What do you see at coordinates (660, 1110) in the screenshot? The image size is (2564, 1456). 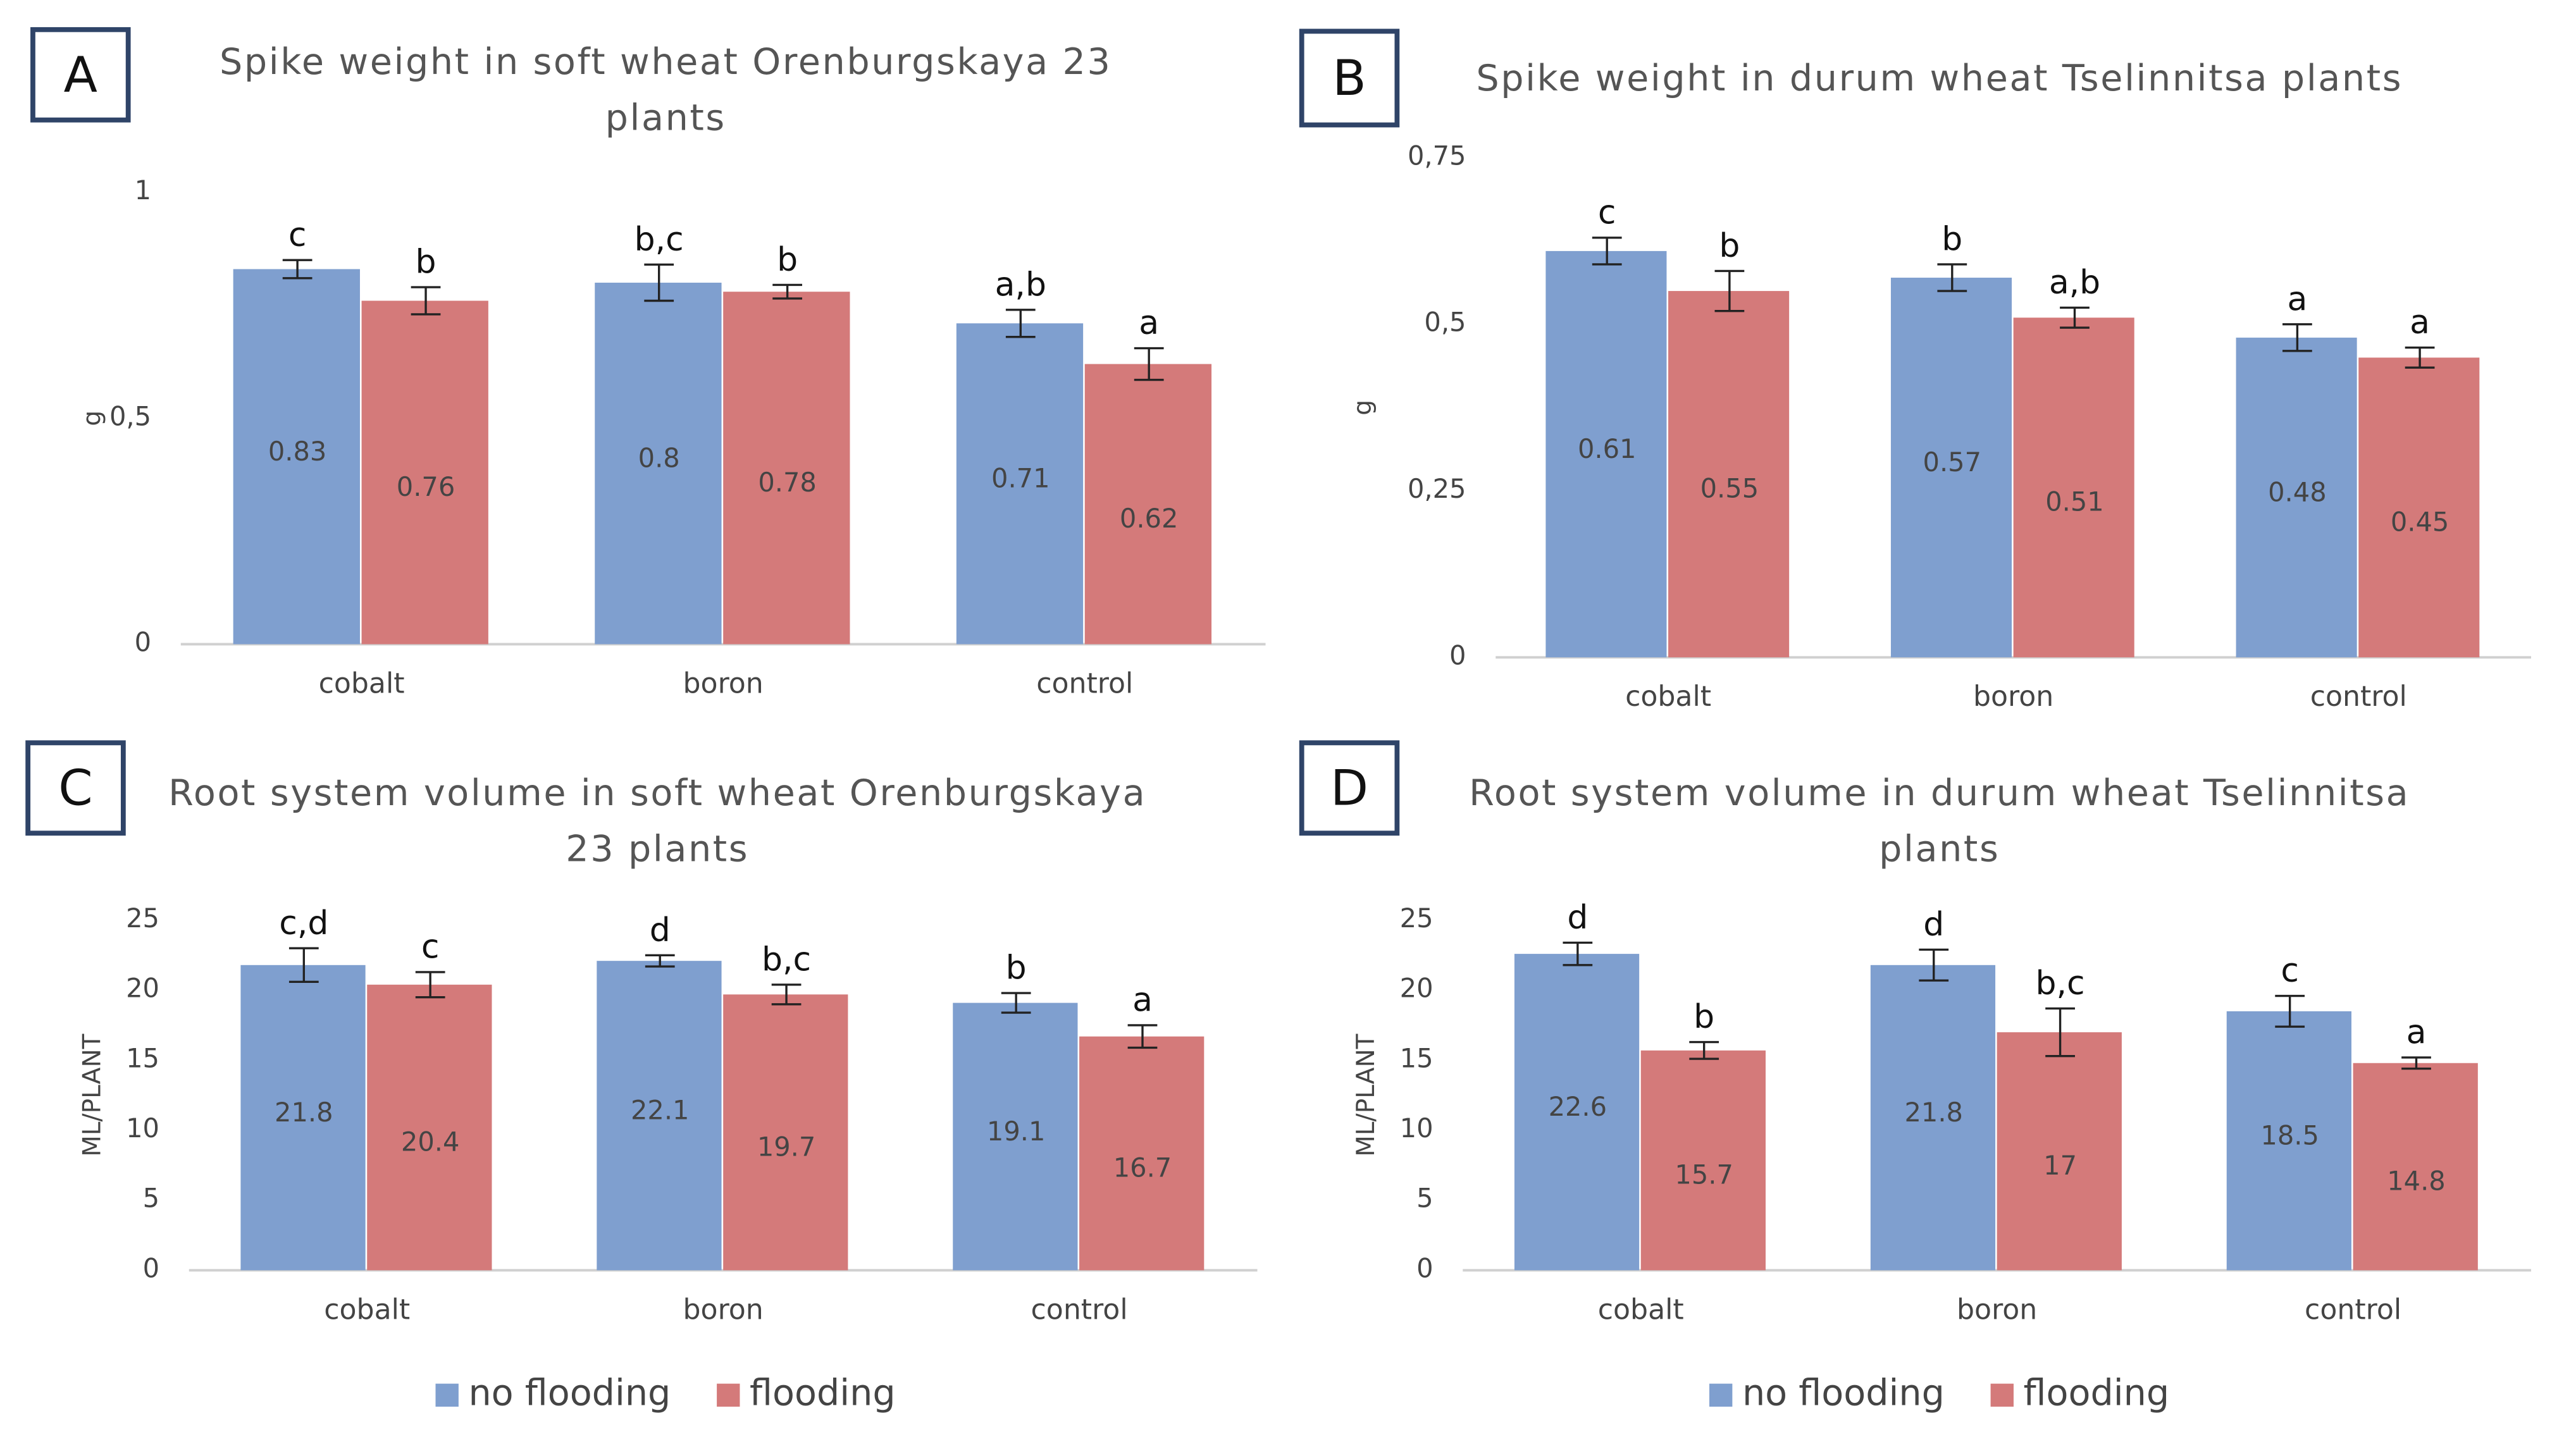 I see `value-label: 22.1` at bounding box center [660, 1110].